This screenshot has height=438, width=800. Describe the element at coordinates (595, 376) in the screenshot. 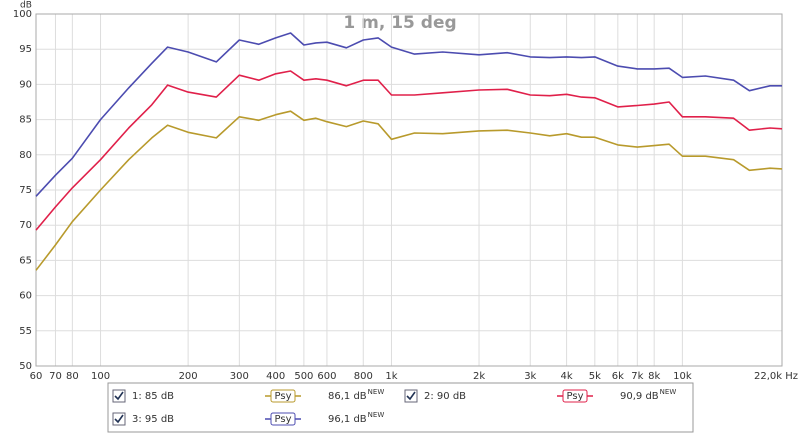

I see `x-tick-label: 5k` at that location.